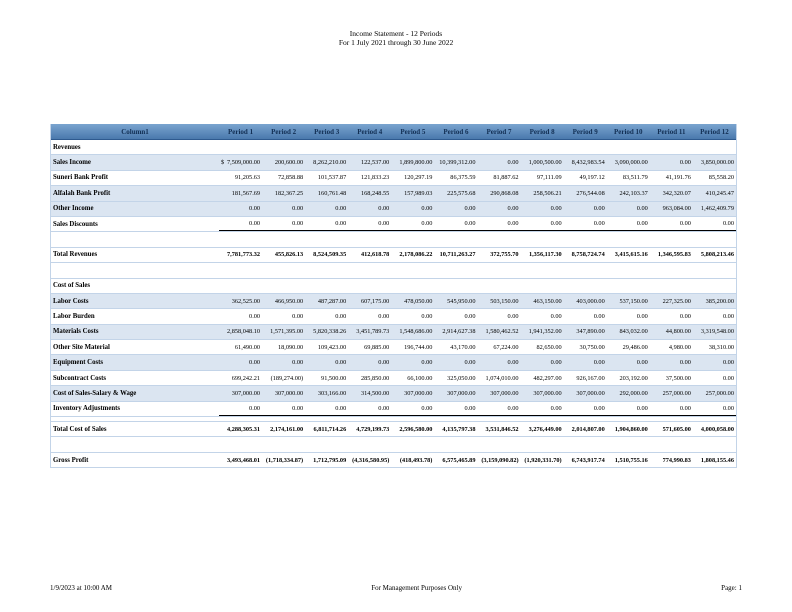  Describe the element at coordinates (671, 332) in the screenshot. I see `cell-period-11: 44,800.00` at that location.